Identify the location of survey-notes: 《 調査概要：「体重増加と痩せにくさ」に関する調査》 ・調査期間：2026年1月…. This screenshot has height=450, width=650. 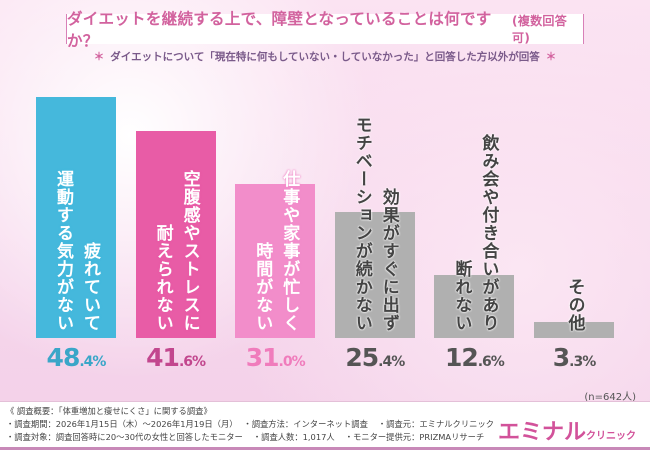
(255, 424).